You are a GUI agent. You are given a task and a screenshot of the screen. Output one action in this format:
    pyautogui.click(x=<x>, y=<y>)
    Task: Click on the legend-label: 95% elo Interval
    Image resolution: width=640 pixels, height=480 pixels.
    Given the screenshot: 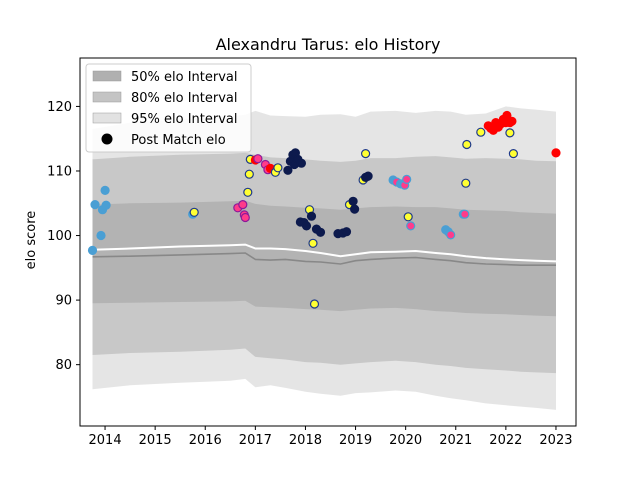 What is the action you would take?
    pyautogui.click(x=184, y=119)
    